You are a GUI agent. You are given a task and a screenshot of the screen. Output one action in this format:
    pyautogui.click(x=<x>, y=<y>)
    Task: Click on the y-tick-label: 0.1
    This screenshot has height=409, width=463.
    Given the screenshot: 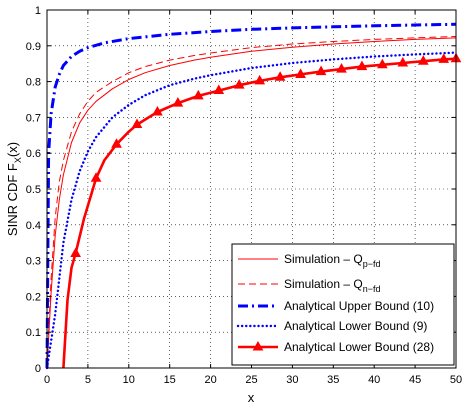 What is the action you would take?
    pyautogui.click(x=33, y=333)
    